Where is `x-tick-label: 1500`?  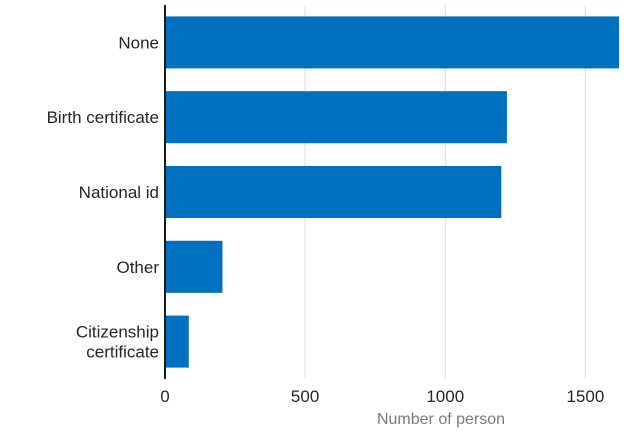
x-tick-label: 1500 is located at coordinates (585, 396).